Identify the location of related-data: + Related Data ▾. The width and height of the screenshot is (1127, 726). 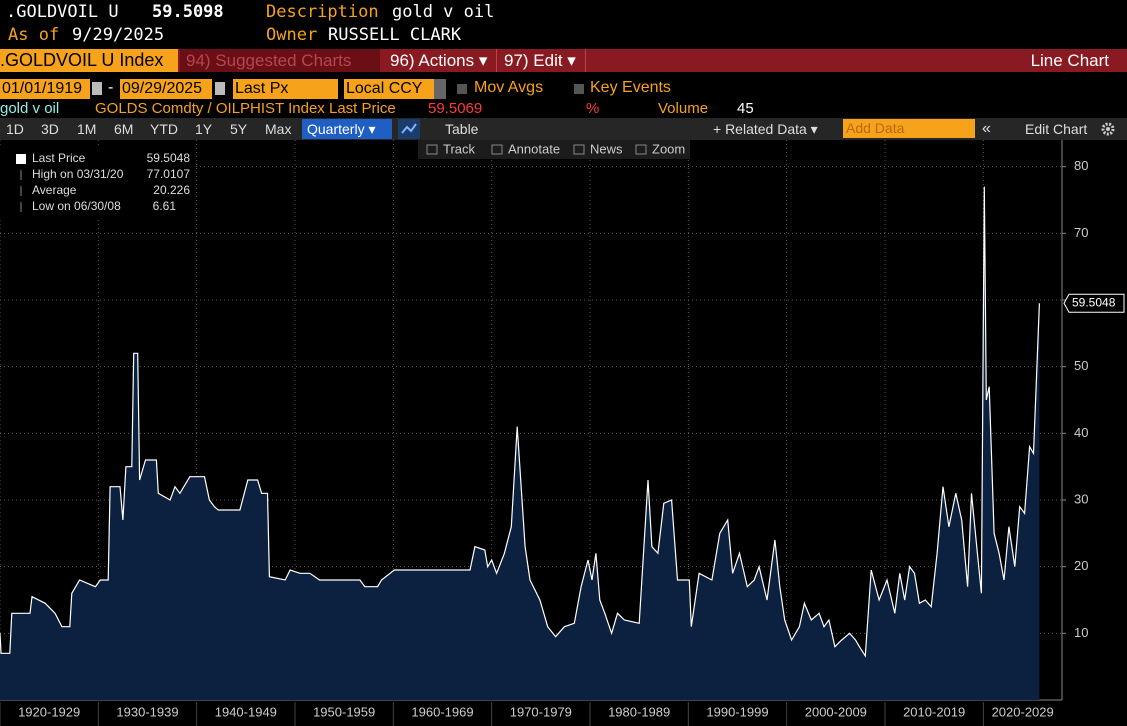
(765, 129).